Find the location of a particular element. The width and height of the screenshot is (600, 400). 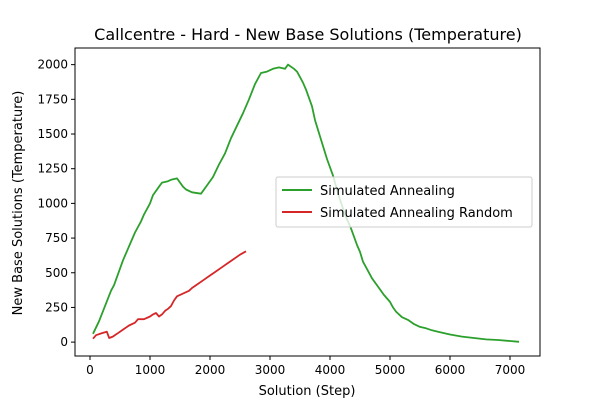

x-axis: 0 1000 2000 3000 4000 5000 6000 7000 is located at coordinates (305, 366).